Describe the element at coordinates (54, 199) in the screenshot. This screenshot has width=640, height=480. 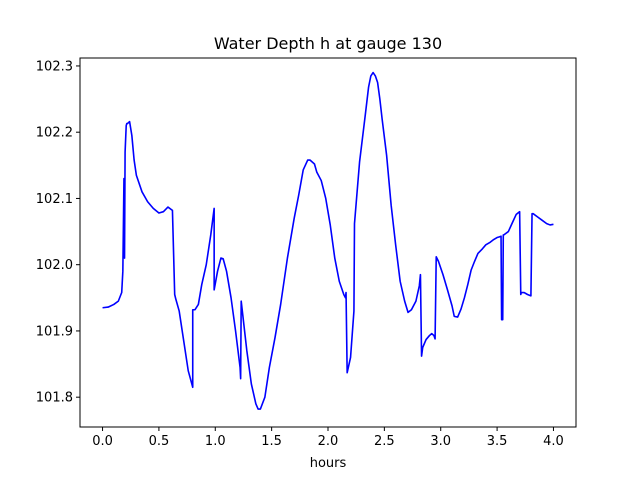
I see `y-tick-label: 102.1` at that location.